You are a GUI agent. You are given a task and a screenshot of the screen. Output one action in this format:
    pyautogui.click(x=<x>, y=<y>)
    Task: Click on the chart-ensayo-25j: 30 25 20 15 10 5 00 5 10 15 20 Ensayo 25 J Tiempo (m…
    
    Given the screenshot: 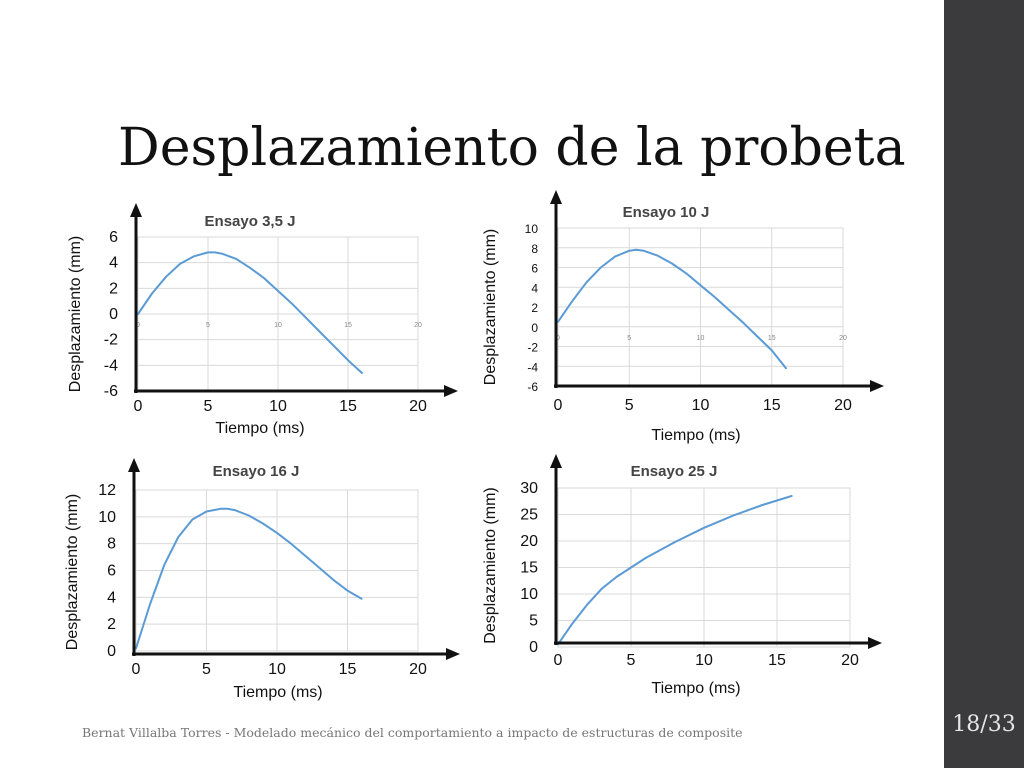 What is the action you would take?
    pyautogui.click(x=682, y=575)
    